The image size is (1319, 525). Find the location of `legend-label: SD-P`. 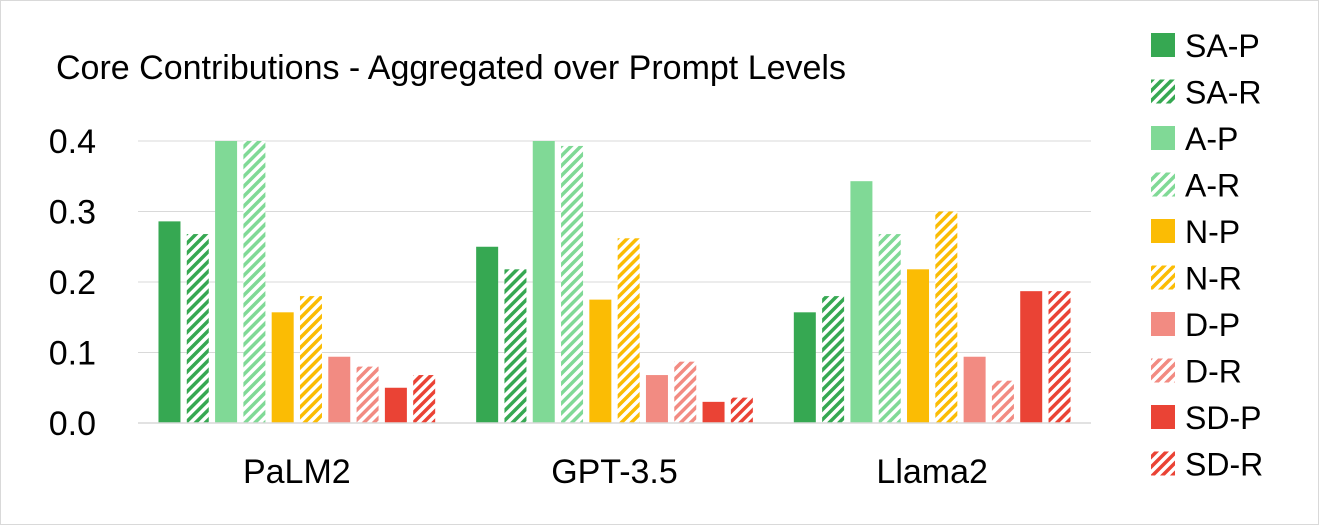

legend-label: SD-P is located at coordinates (1223, 418).